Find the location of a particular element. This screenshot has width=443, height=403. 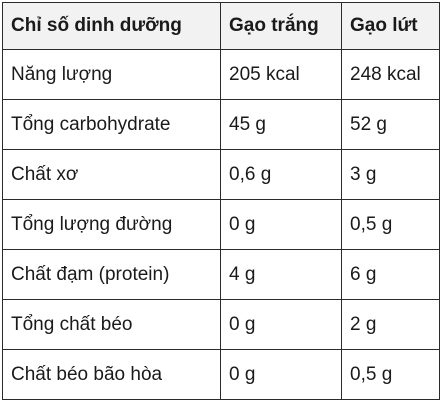

nutrient-name: Tổng chất béo is located at coordinates (111, 324).